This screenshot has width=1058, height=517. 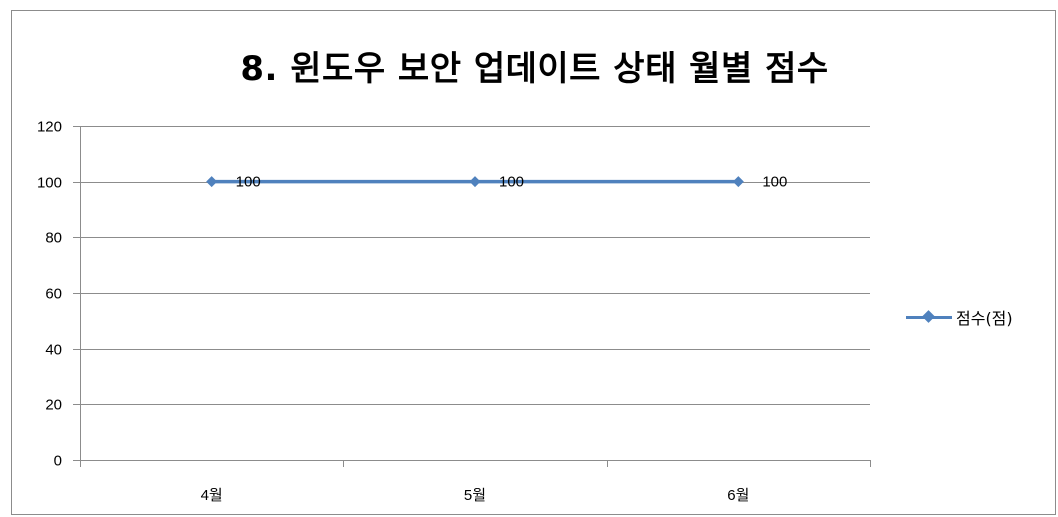 I want to click on y-tick-label: 100, so click(x=49, y=183).